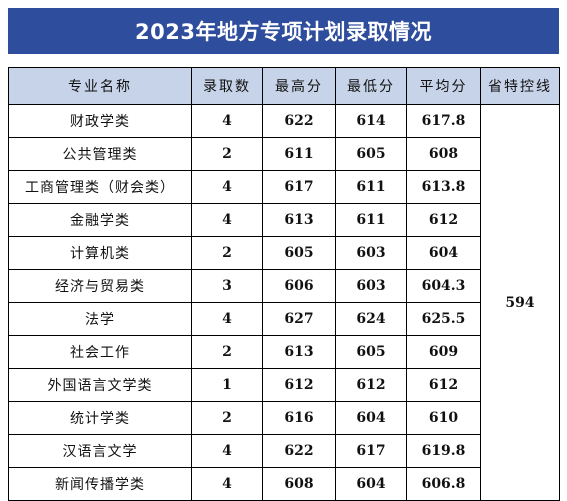 The width and height of the screenshot is (567, 501). Describe the element at coordinates (100, 154) in the screenshot. I see `major-cell: 公共管理类` at that location.